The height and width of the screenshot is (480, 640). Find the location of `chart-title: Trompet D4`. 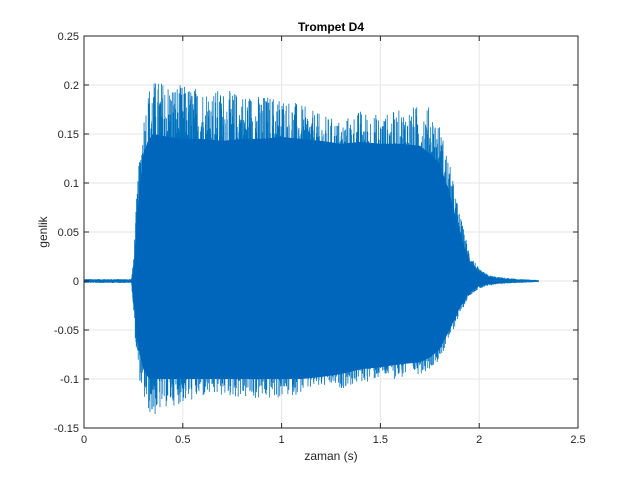

chart-title: Trompet D4 is located at coordinates (331, 27).